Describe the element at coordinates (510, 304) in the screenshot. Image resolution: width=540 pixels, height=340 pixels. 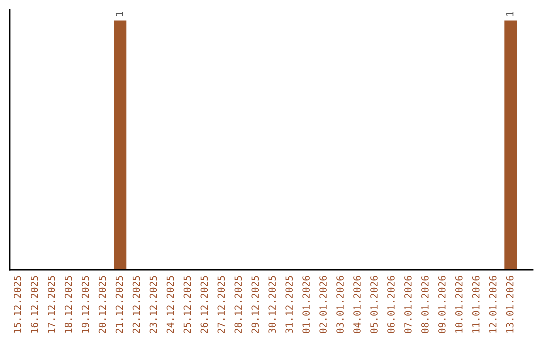
I see `x-tick-label: 13.01.2026` at that location.